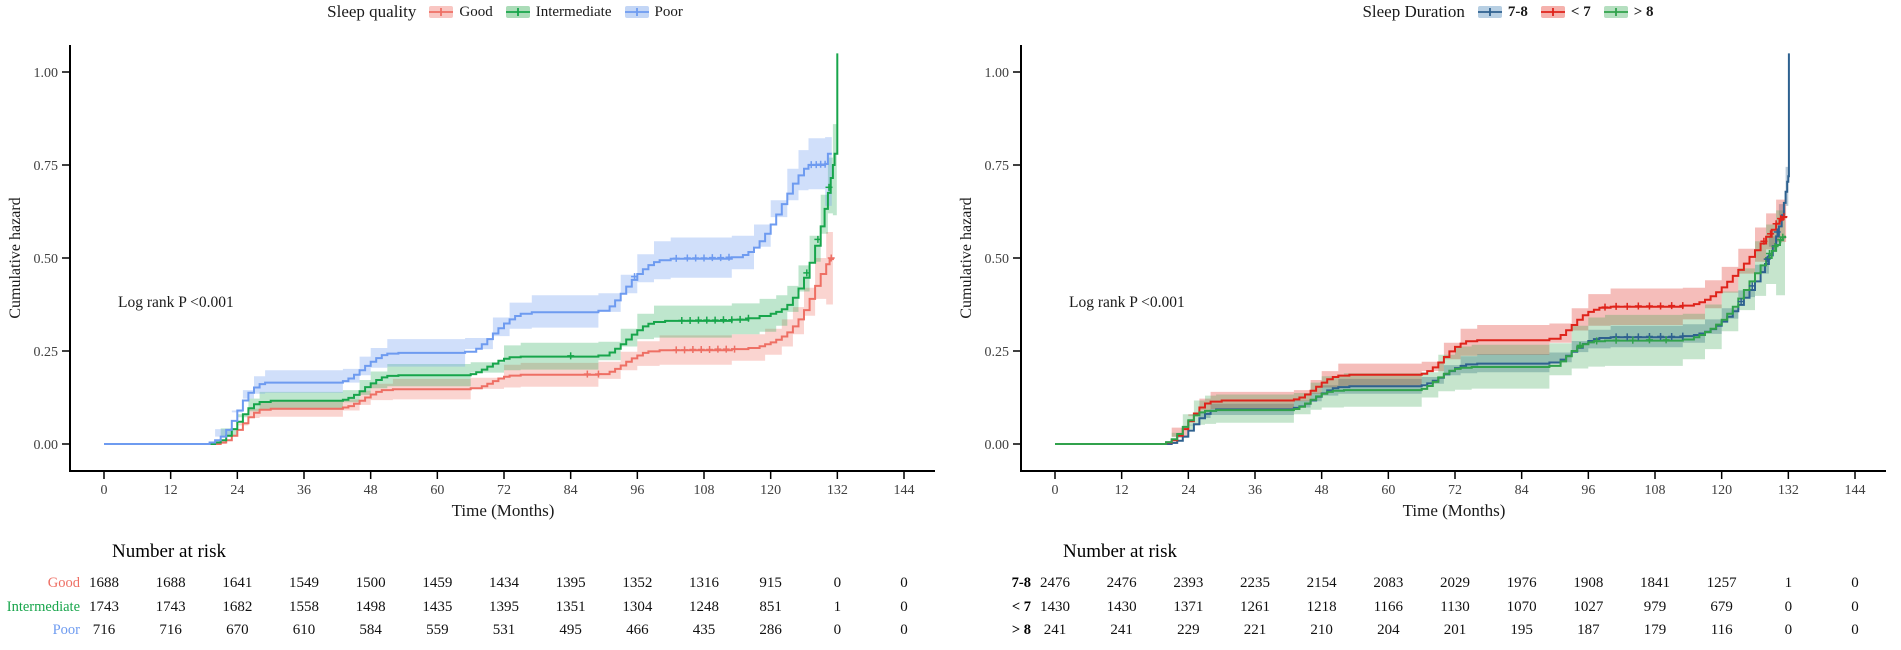  I want to click on risk-value: 1688, so click(170, 583).